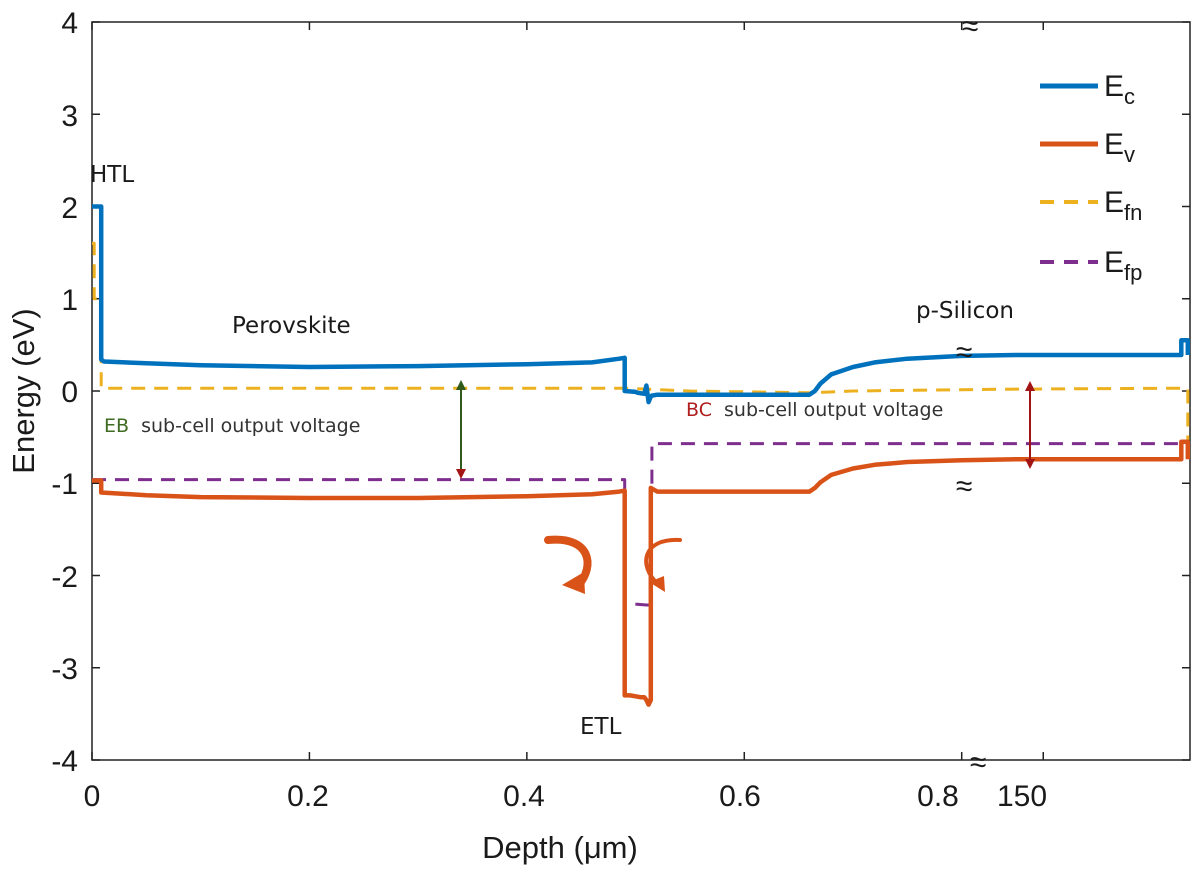  What do you see at coordinates (23, 390) in the screenshot?
I see `y-axis-title: Energy (eV)` at bounding box center [23, 390].